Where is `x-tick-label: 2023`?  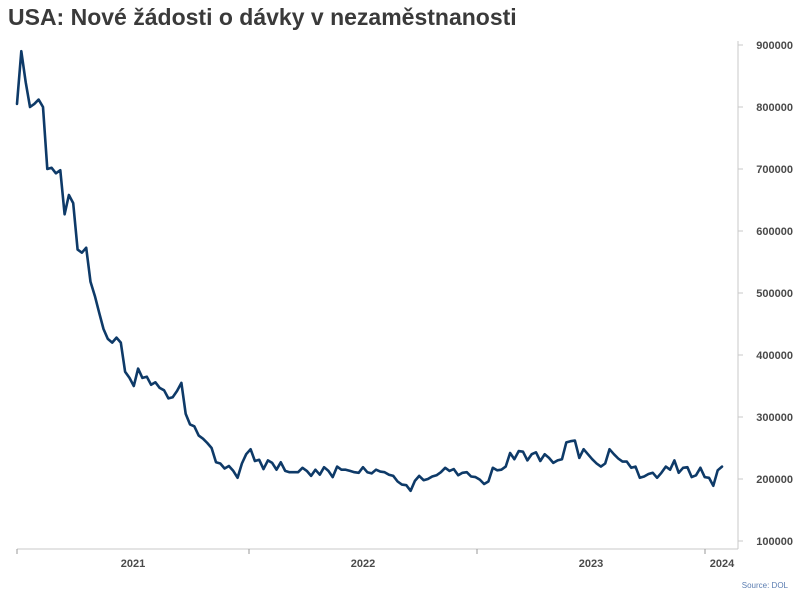 x-tick-label: 2023 is located at coordinates (591, 564).